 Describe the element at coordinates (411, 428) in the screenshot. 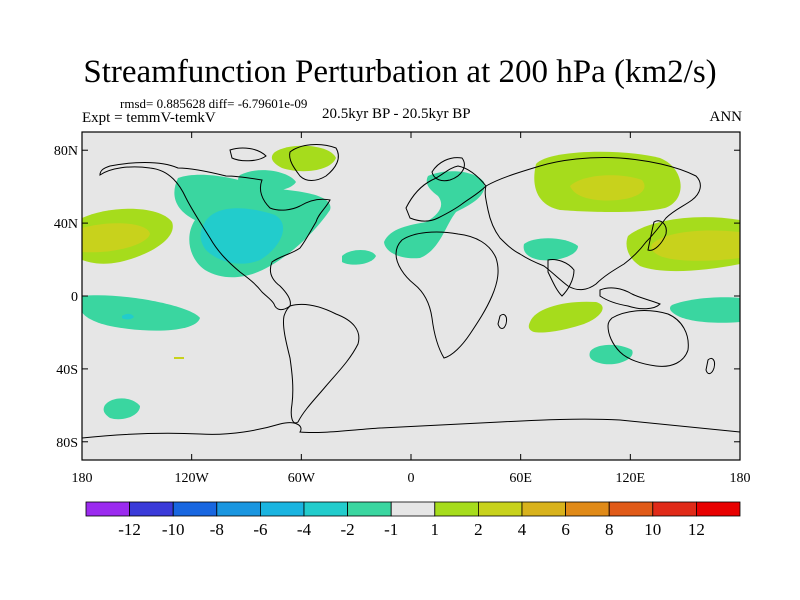

I see `coast-antarctica` at that location.